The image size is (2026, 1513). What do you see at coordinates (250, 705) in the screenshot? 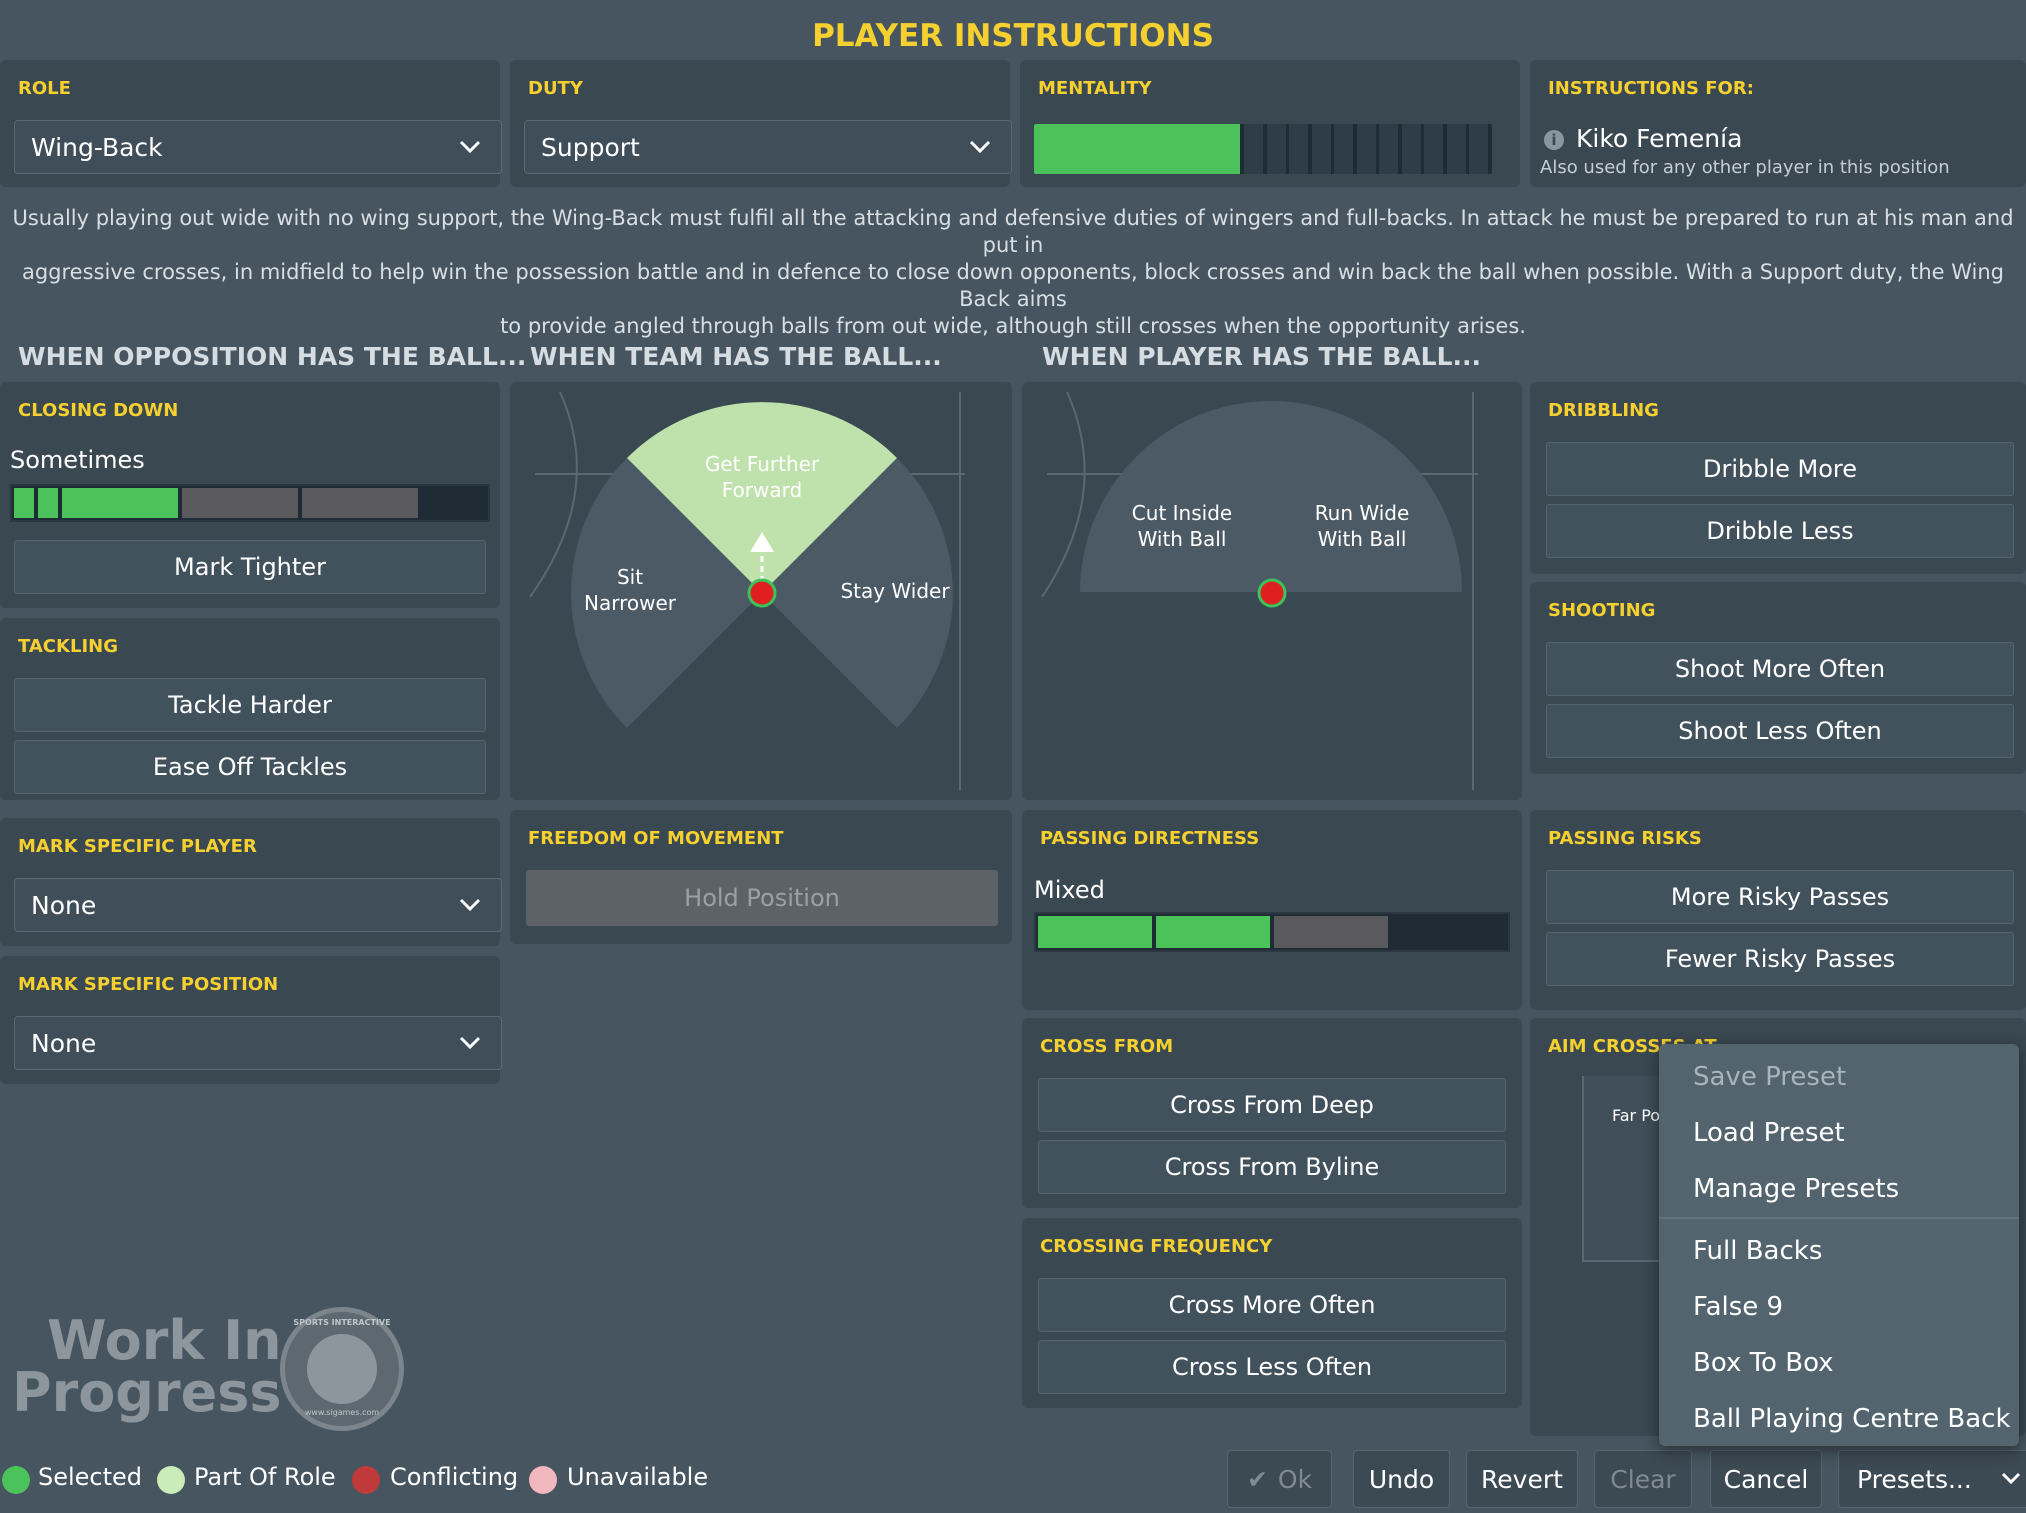
I see `tackle-harder-button: Tackle Harder` at bounding box center [250, 705].